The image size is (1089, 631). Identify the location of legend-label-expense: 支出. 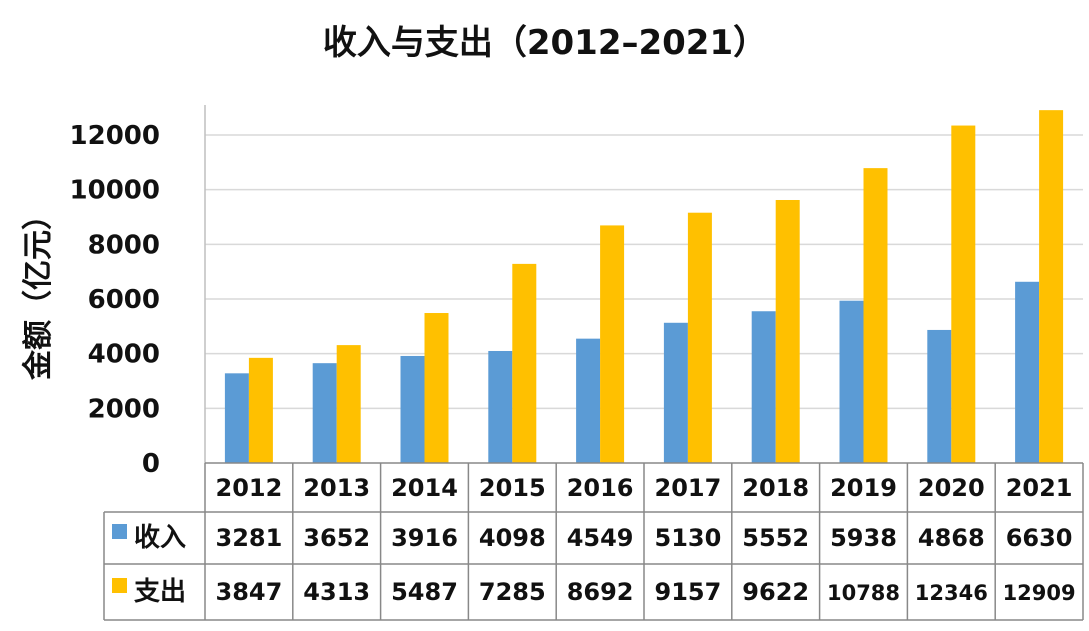
(160, 592).